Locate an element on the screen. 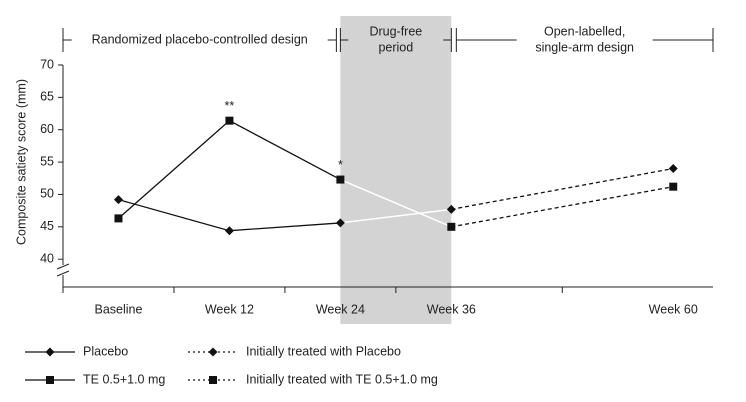 This screenshot has width=746, height=402. shaded-region is located at coordinates (396, 170).